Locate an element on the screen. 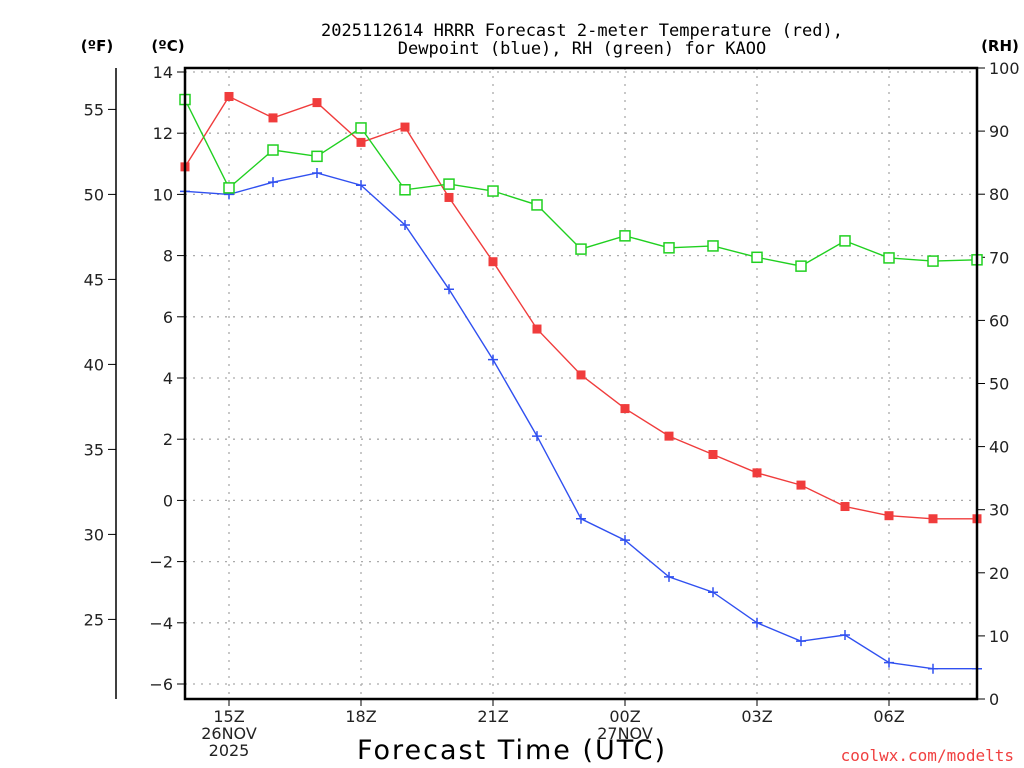  rh-tick-label: 50 is located at coordinates (999, 384).